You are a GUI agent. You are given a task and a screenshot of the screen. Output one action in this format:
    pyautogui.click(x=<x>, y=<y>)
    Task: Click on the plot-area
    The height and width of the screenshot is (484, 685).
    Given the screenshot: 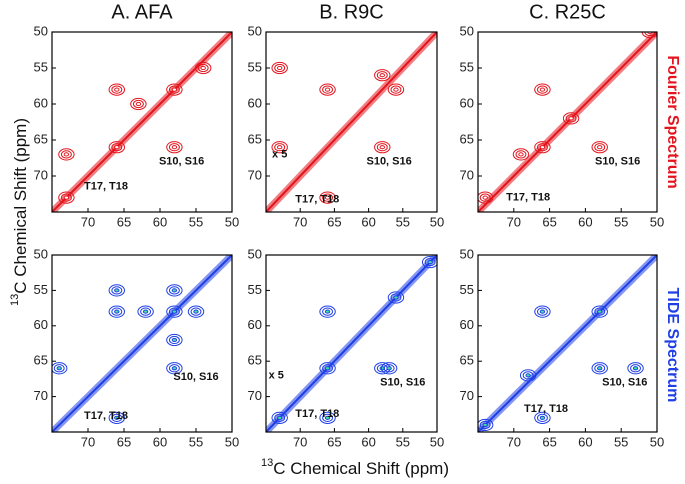 What is the action you would take?
    pyautogui.click(x=567, y=343)
    